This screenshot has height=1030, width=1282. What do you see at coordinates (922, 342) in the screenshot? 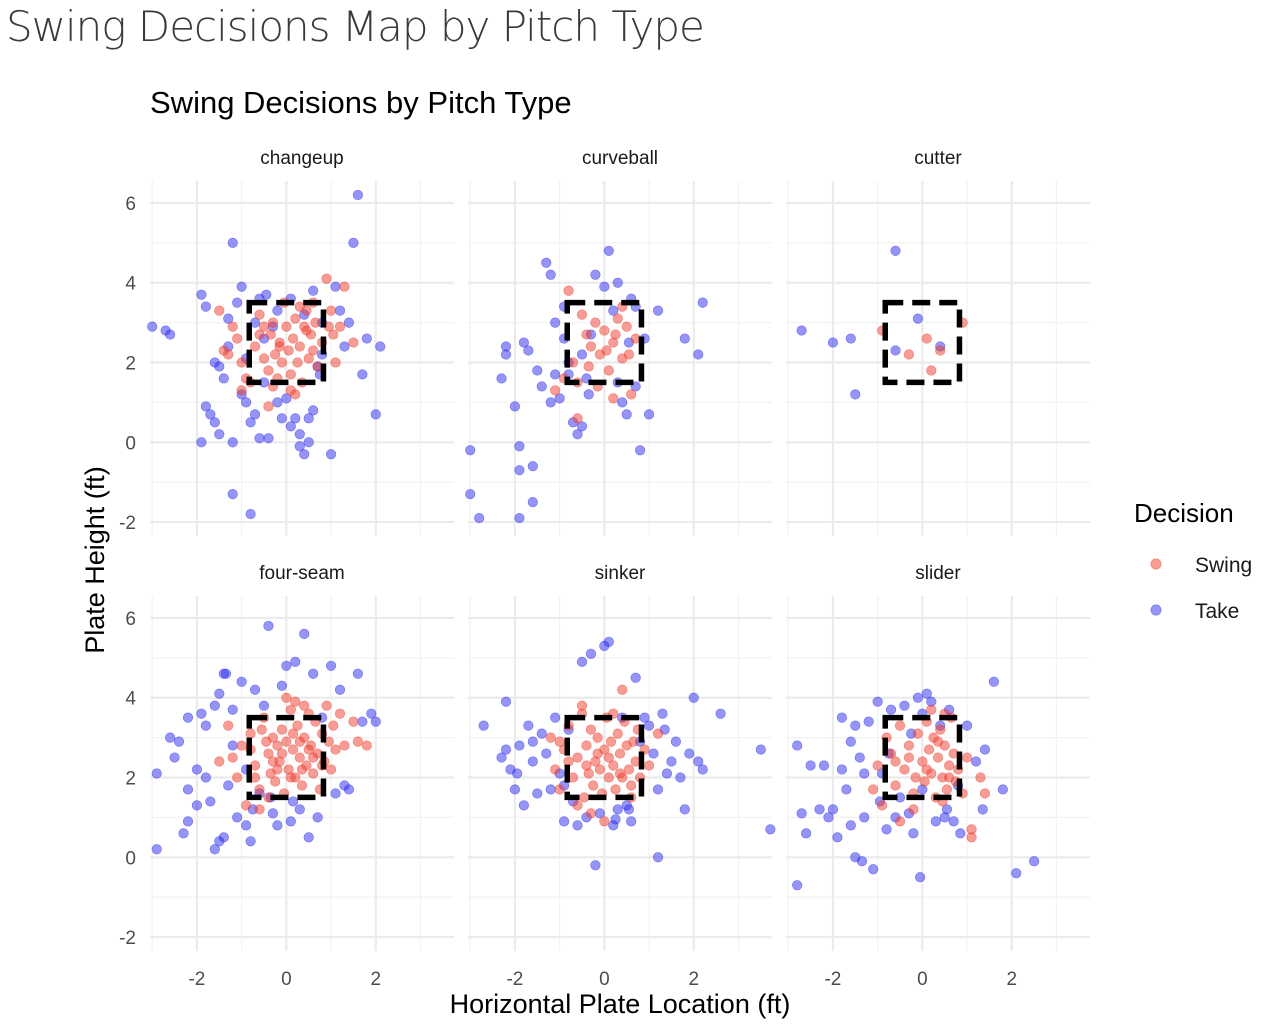
I see `strike-zone-box` at bounding box center [922, 342].